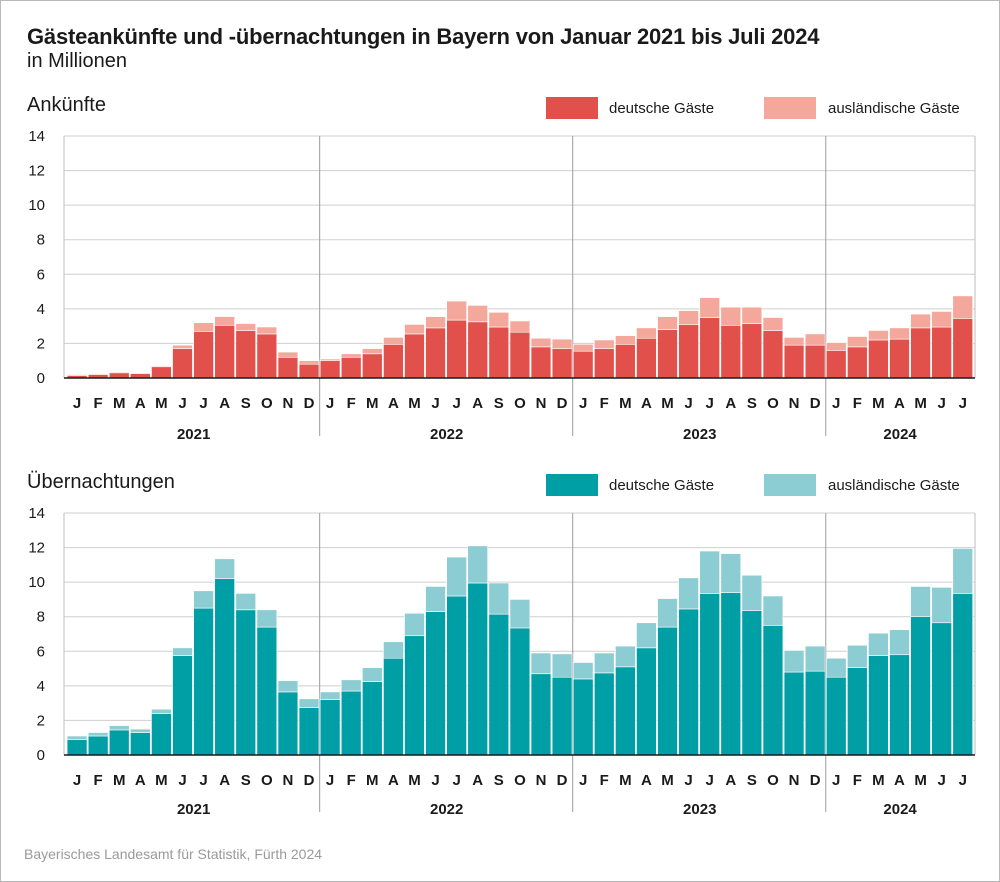  Describe the element at coordinates (41, 240) in the screenshot. I see `y-tick-label: 8` at that location.